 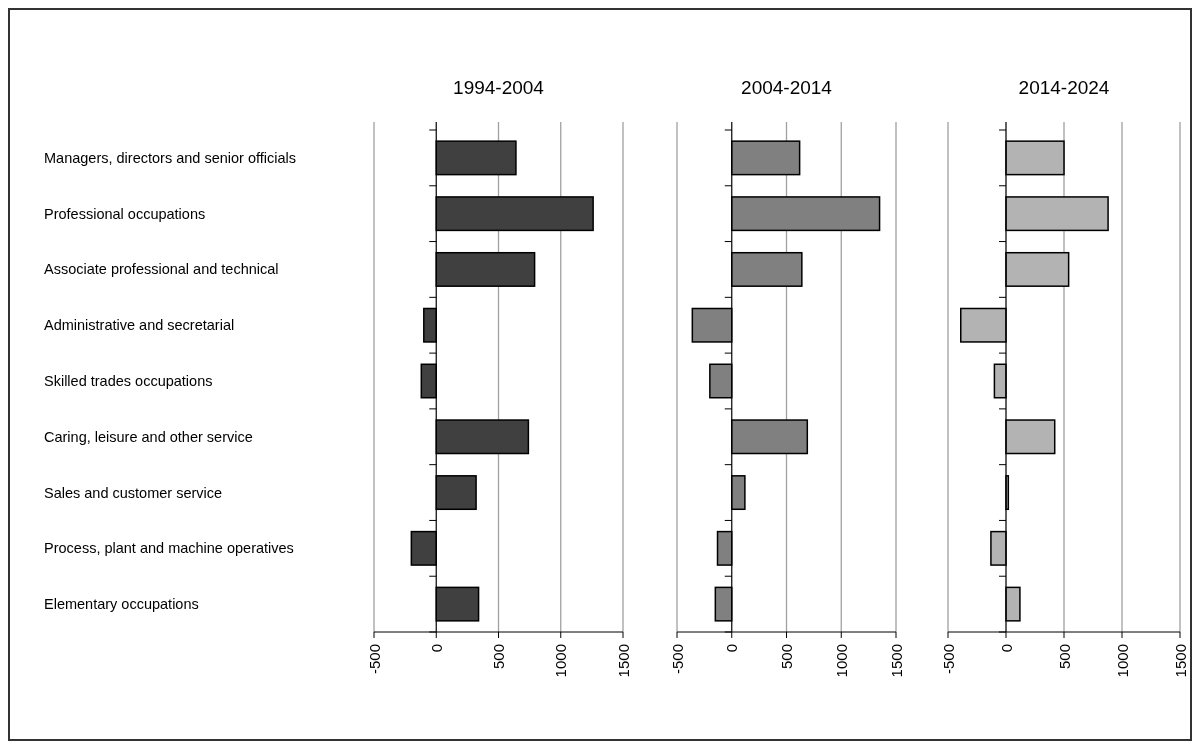 What do you see at coordinates (121, 604) in the screenshot?
I see `y-tick-label: Elementary occupations` at bounding box center [121, 604].